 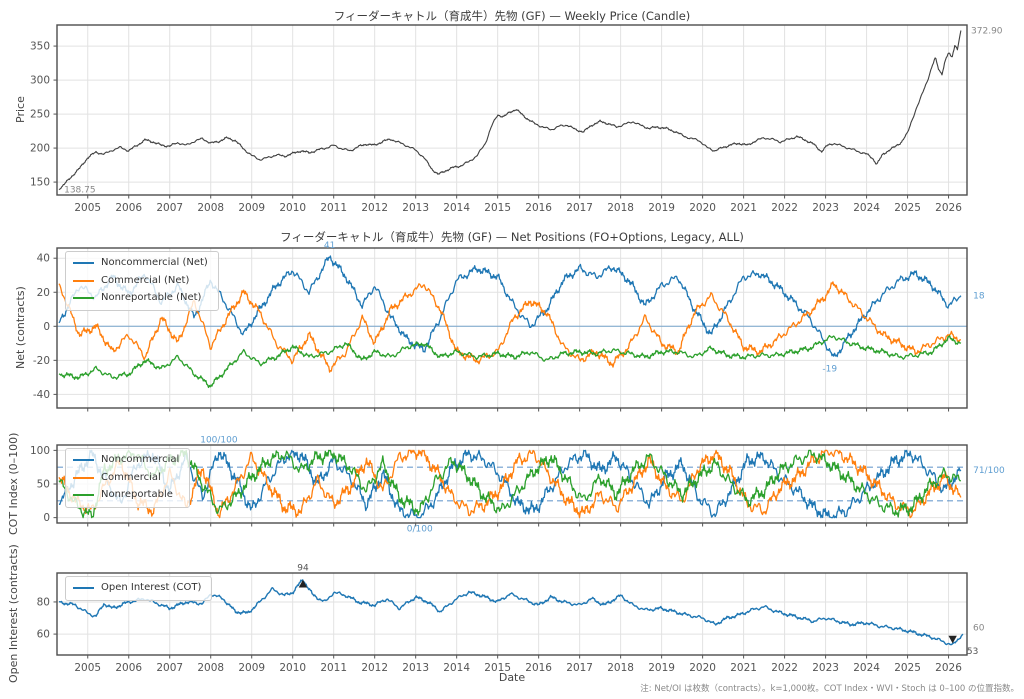 I want to click on y-tick-label: 200, so click(x=40, y=149).